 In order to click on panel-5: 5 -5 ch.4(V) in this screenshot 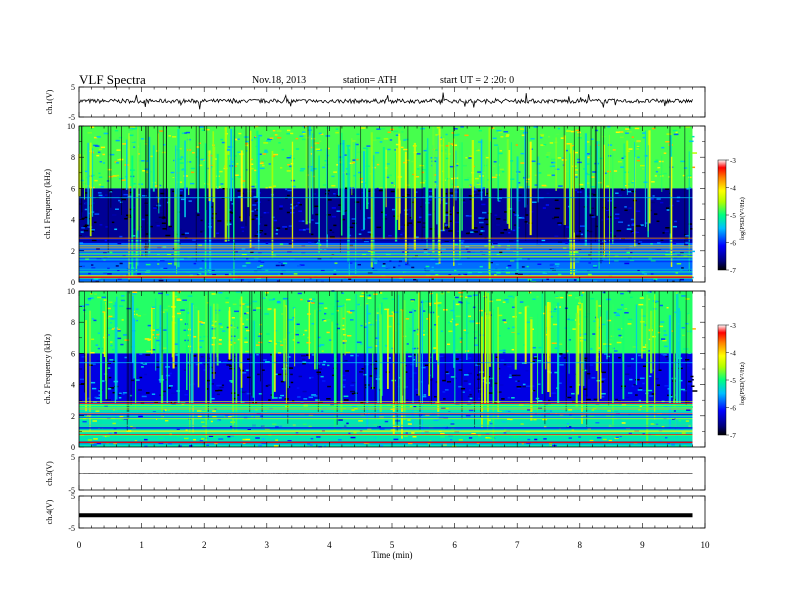, I will do `click(375, 512)`.